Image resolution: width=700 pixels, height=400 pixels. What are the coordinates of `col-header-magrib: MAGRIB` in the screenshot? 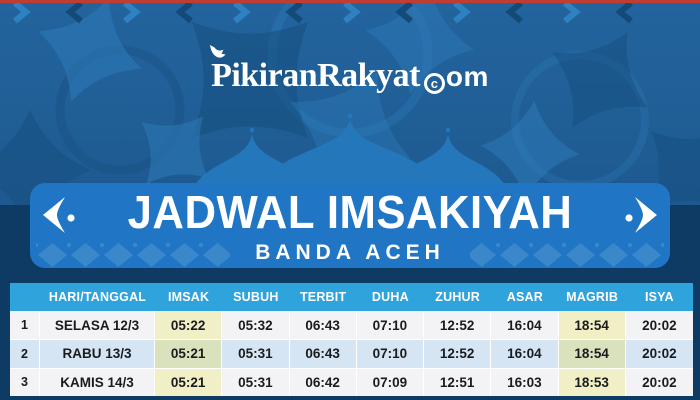 It's located at (592, 297).